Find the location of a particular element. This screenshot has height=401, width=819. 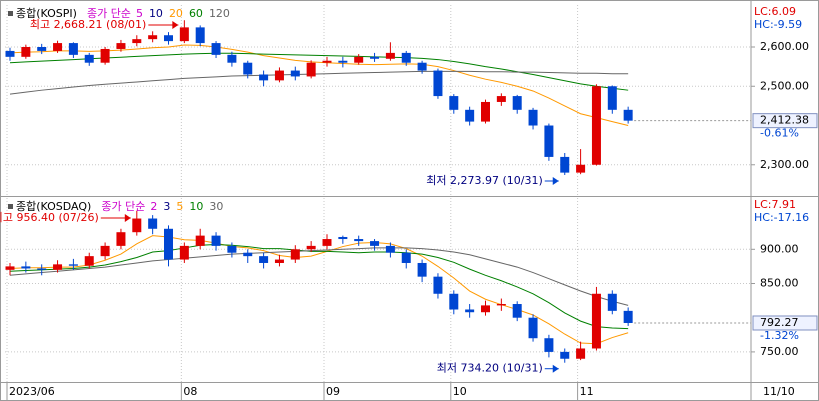

y-tick-label: 750.00 is located at coordinates (779, 351).